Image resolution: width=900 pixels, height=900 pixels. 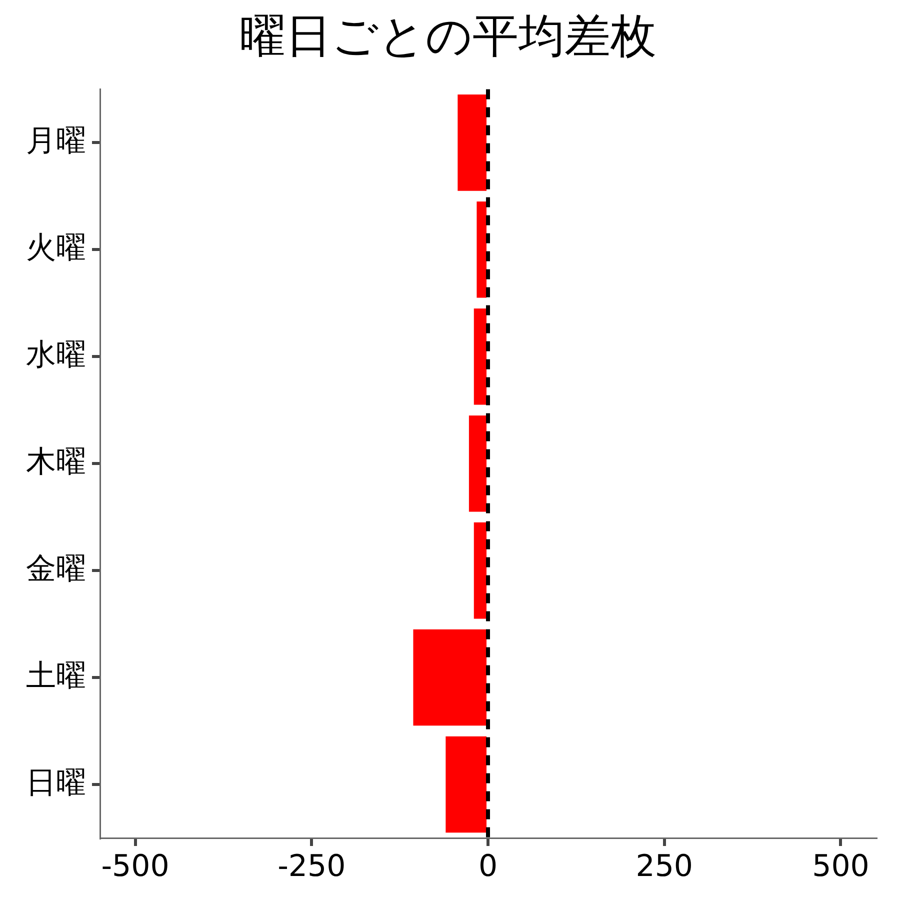 What do you see at coordinates (664, 866) in the screenshot?
I see `x-tick-label: 250` at bounding box center [664, 866].